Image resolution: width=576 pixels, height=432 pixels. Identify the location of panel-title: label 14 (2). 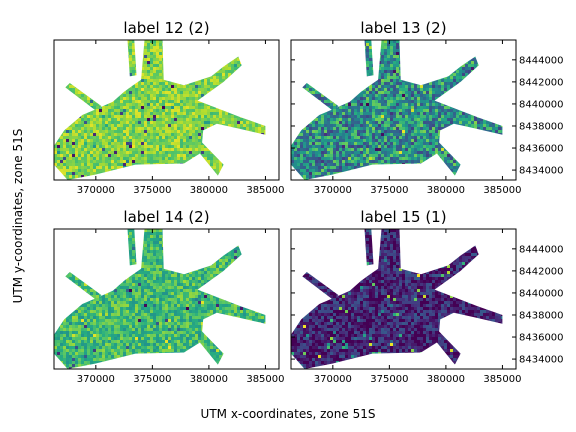
(166, 217).